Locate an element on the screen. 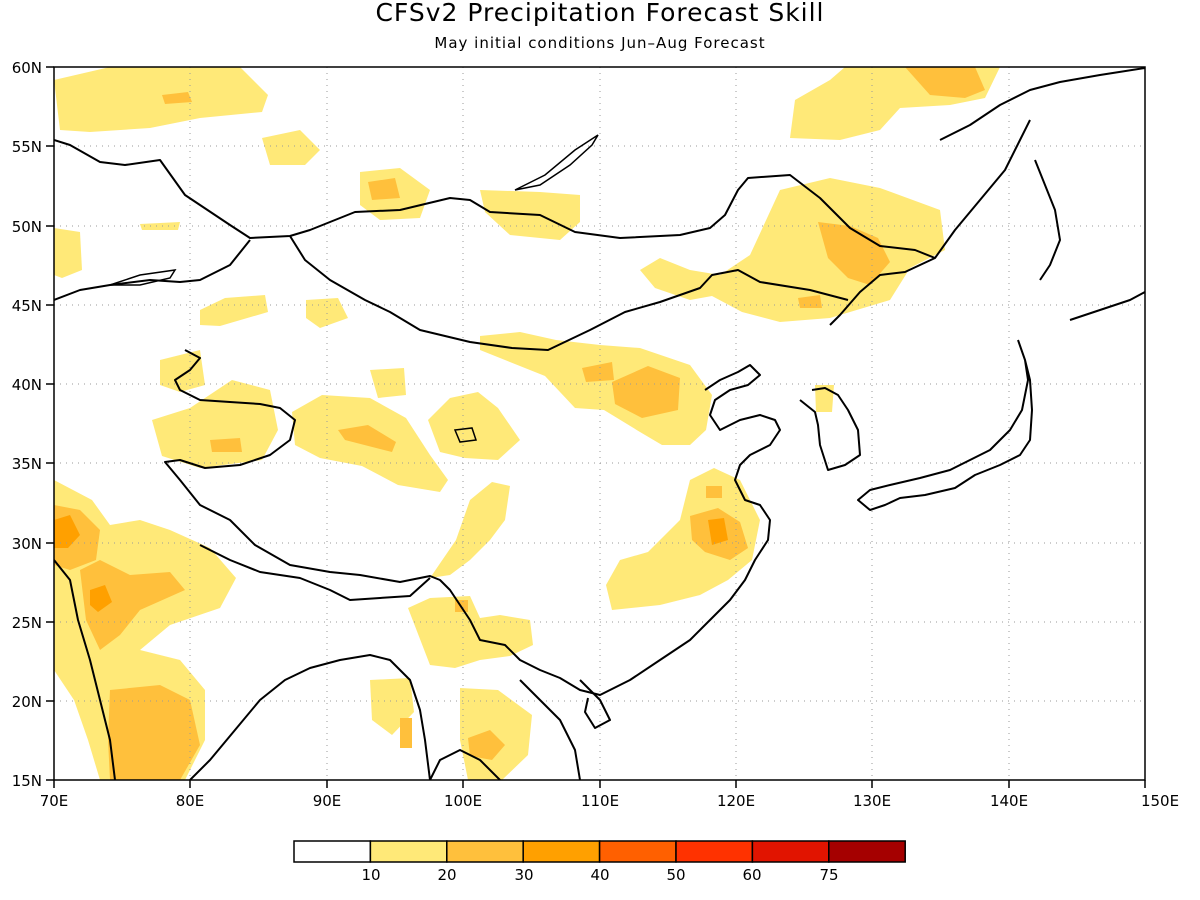 This screenshot has height=900, width=1200. colorbar-label: 10 is located at coordinates (370, 875).